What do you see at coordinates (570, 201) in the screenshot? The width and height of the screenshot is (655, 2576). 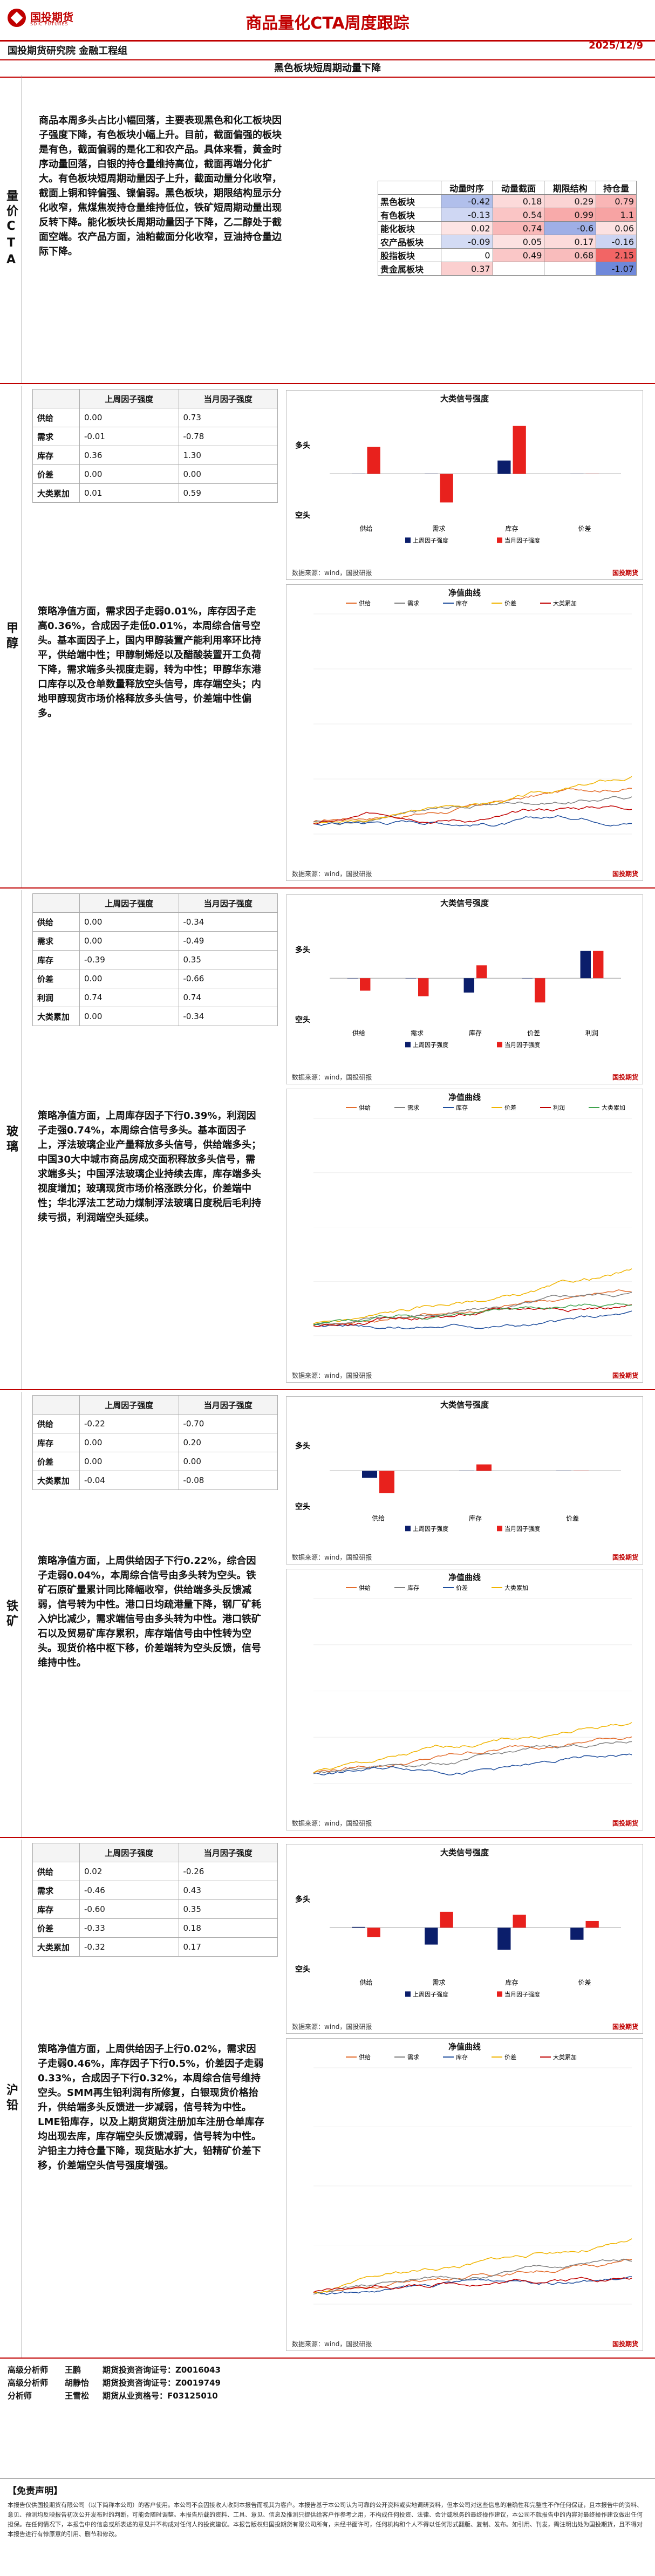 I see `overview-cell: 0.29` at bounding box center [570, 201].